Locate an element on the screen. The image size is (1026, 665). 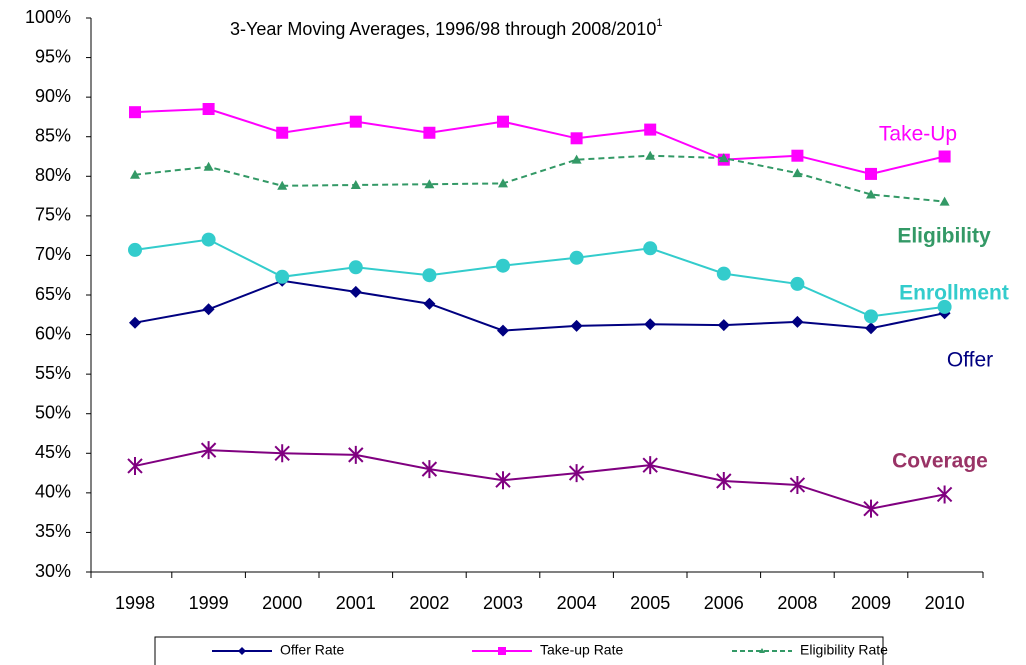
y-tick-label: 65% is located at coordinates (53, 294).